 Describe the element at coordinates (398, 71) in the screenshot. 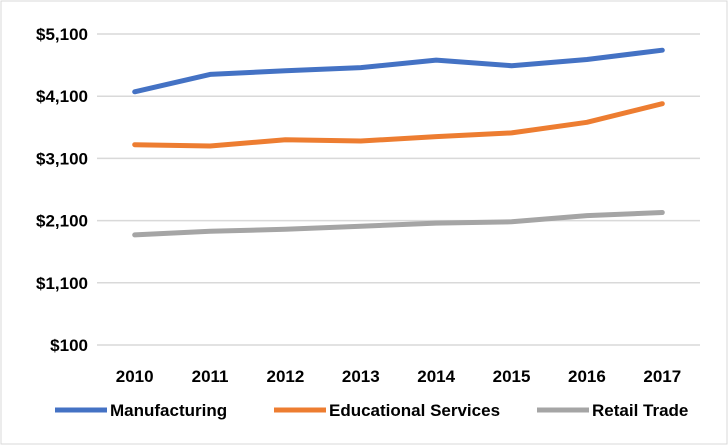

I see `series-line-manufacturing` at that location.